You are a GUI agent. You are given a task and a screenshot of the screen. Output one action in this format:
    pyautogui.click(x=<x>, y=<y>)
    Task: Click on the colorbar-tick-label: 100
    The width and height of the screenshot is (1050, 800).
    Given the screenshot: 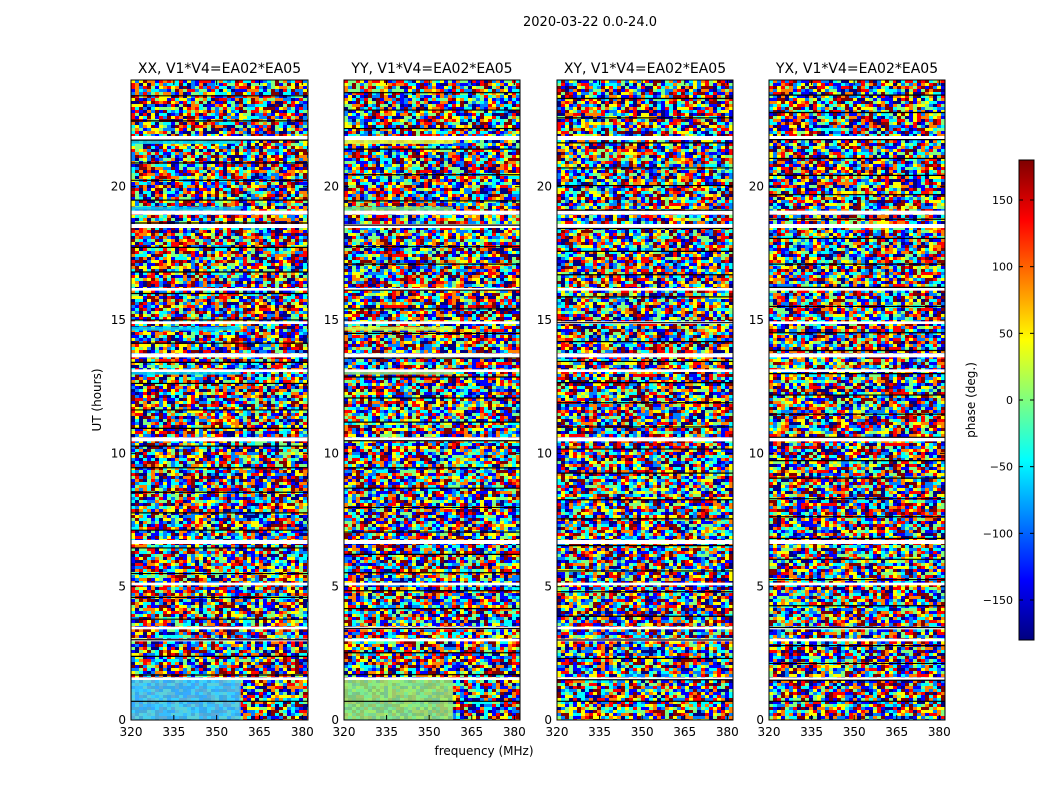 What is the action you would take?
    pyautogui.click(x=1002, y=267)
    